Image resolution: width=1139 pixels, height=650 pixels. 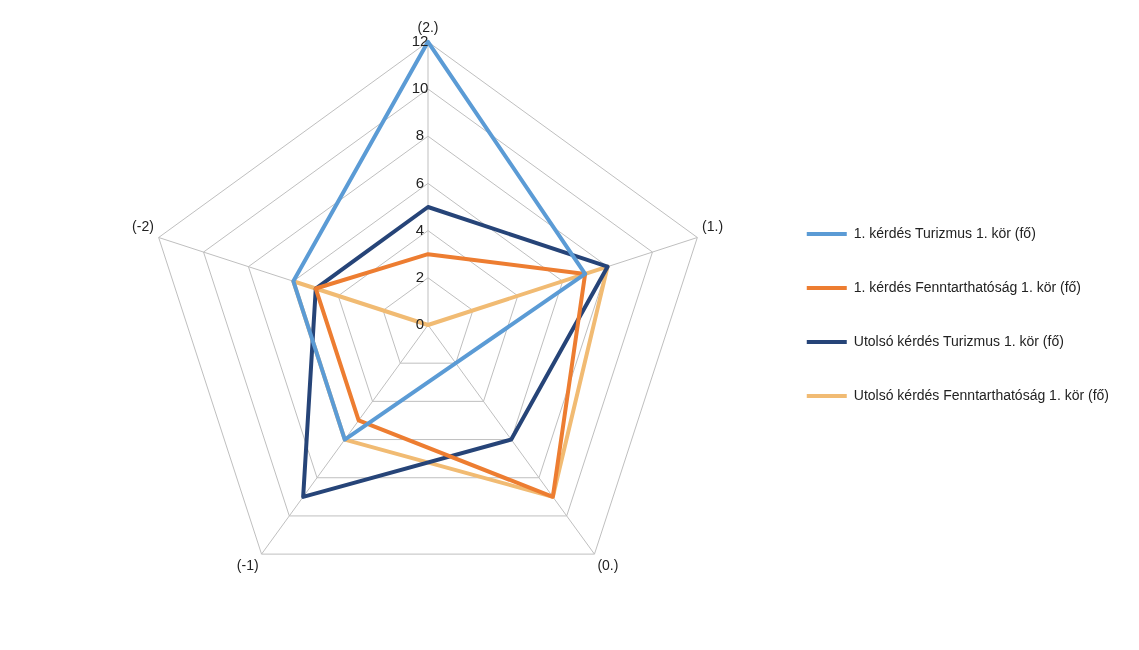 I want to click on y-tick-label: 8, so click(x=420, y=135).